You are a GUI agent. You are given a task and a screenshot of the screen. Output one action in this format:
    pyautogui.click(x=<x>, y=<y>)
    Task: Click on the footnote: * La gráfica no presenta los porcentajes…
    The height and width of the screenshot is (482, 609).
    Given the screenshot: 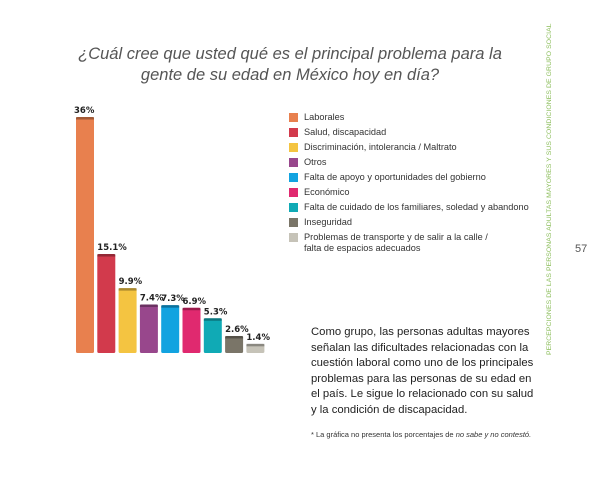 What is the action you would take?
    pyautogui.click(x=421, y=434)
    